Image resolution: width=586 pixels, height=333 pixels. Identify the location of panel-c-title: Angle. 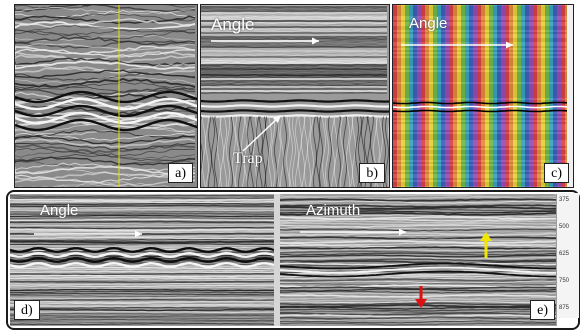
(428, 23).